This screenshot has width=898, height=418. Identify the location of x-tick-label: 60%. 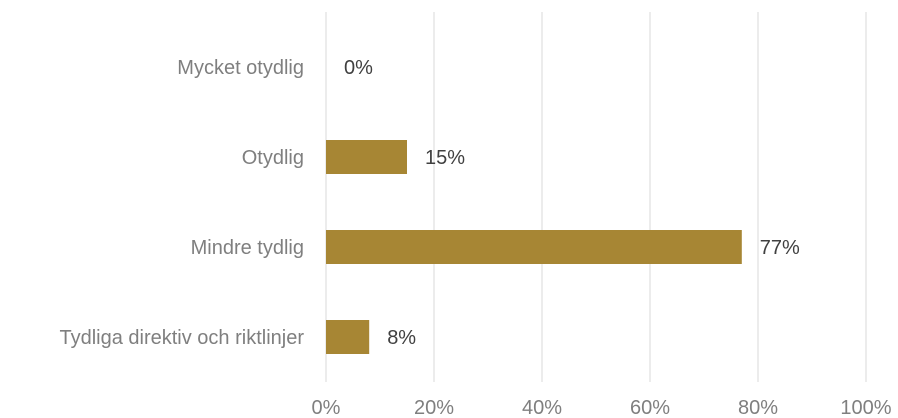
(650, 407).